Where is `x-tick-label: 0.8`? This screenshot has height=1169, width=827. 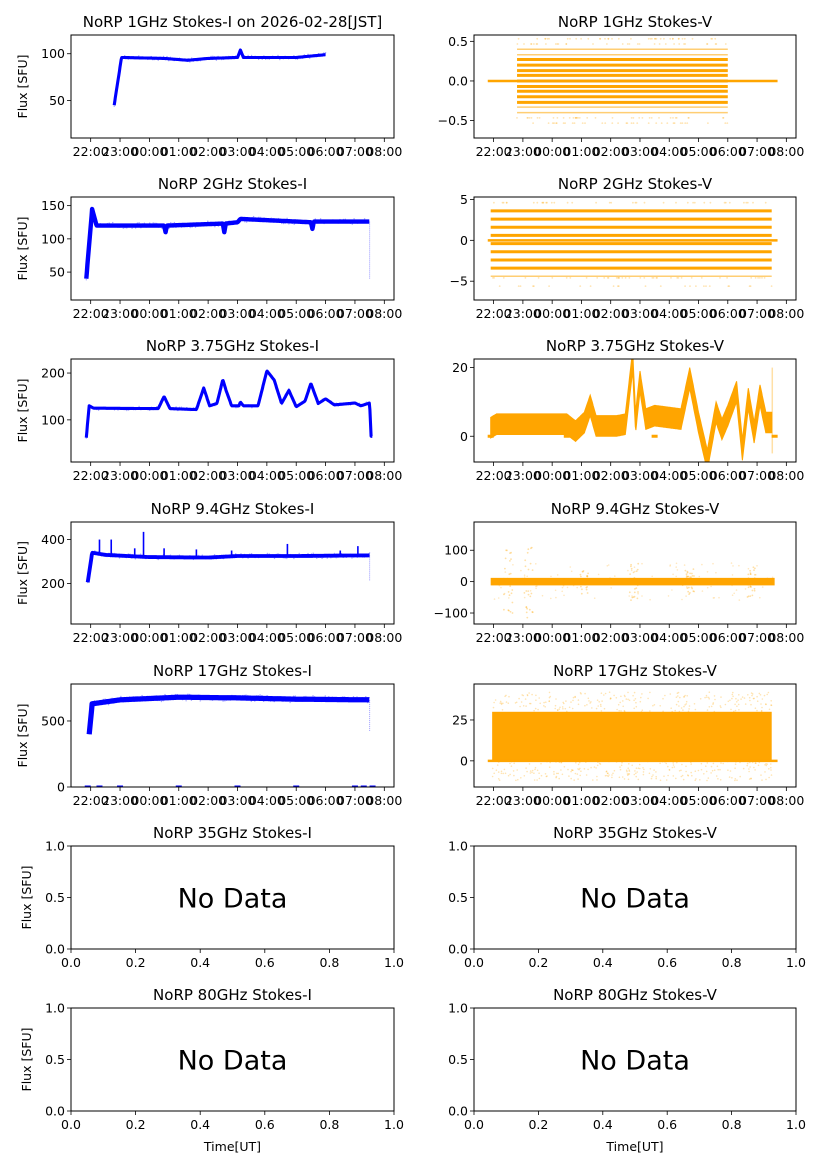 x-tick-label: 0.8 is located at coordinates (732, 962).